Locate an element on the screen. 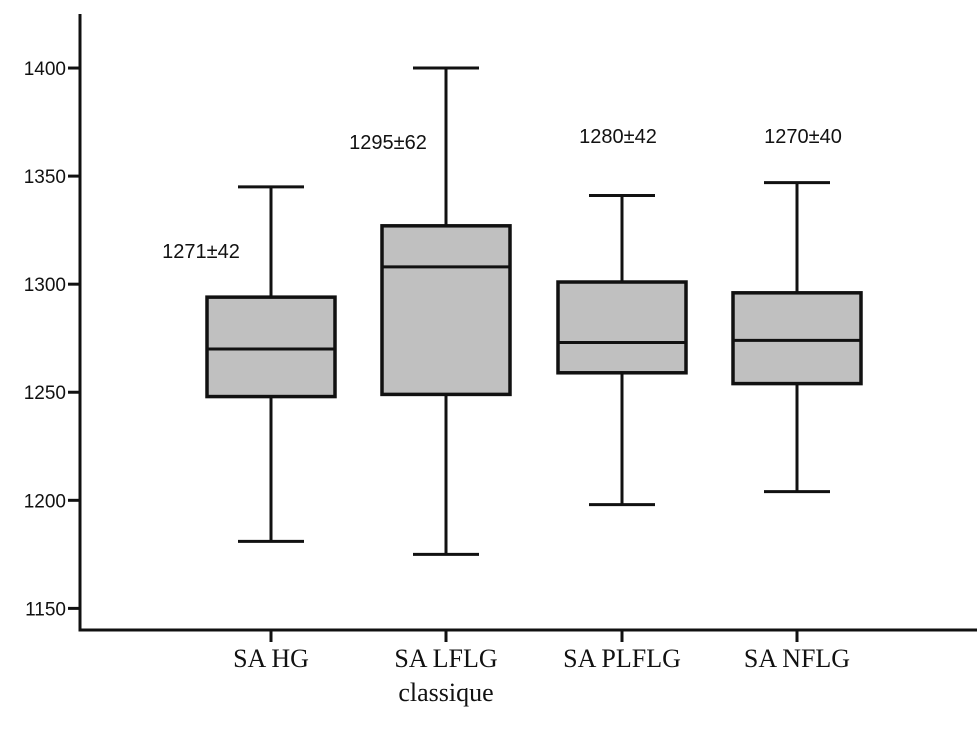 The image size is (977, 733). category-label: SA NFLG is located at coordinates (797, 658).